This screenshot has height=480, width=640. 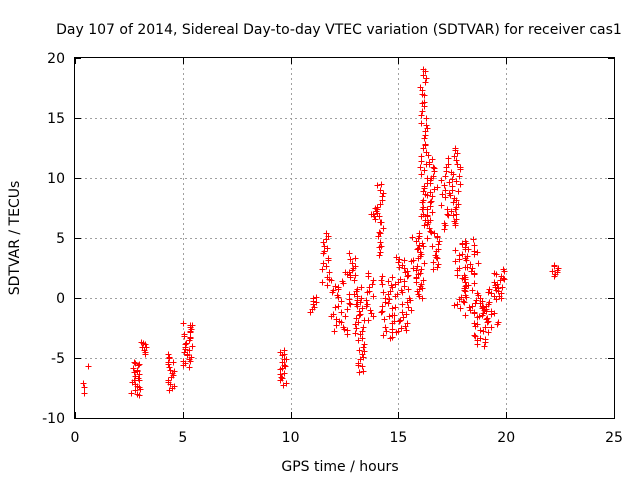 What do you see at coordinates (53, 419) in the screenshot?
I see `y-tick-label: -10` at bounding box center [53, 419].